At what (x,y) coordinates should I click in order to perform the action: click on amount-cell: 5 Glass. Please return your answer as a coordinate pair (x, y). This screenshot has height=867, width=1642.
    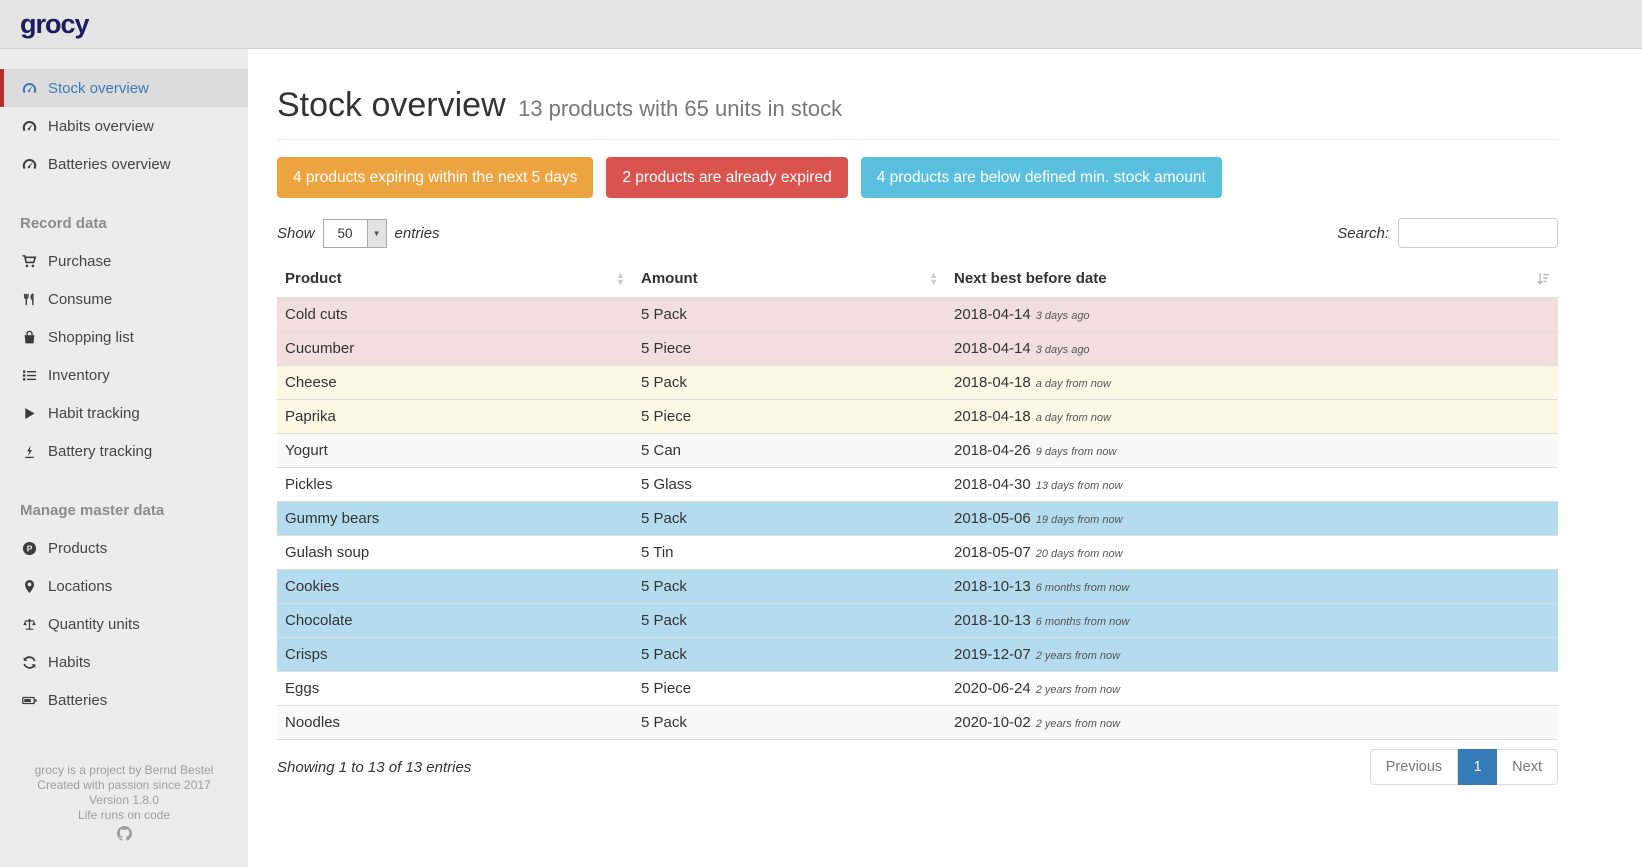
    Looking at the image, I should click on (789, 484).